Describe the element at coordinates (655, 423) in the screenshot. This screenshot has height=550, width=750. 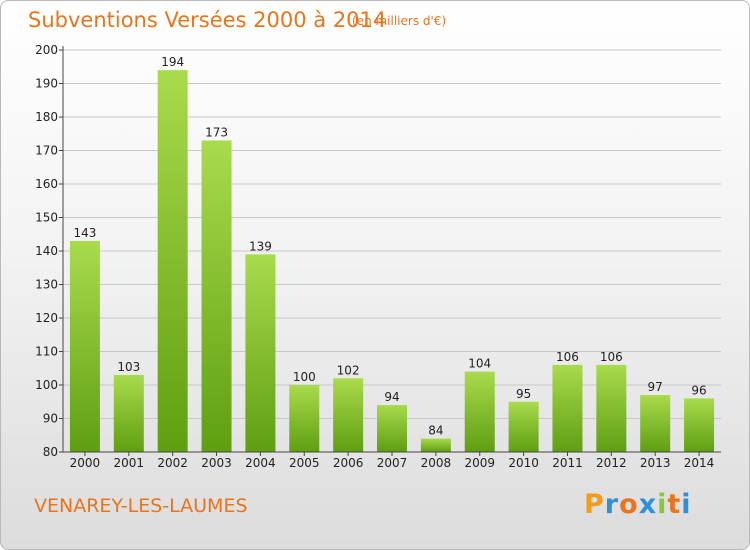
I see `bar-2013` at that location.